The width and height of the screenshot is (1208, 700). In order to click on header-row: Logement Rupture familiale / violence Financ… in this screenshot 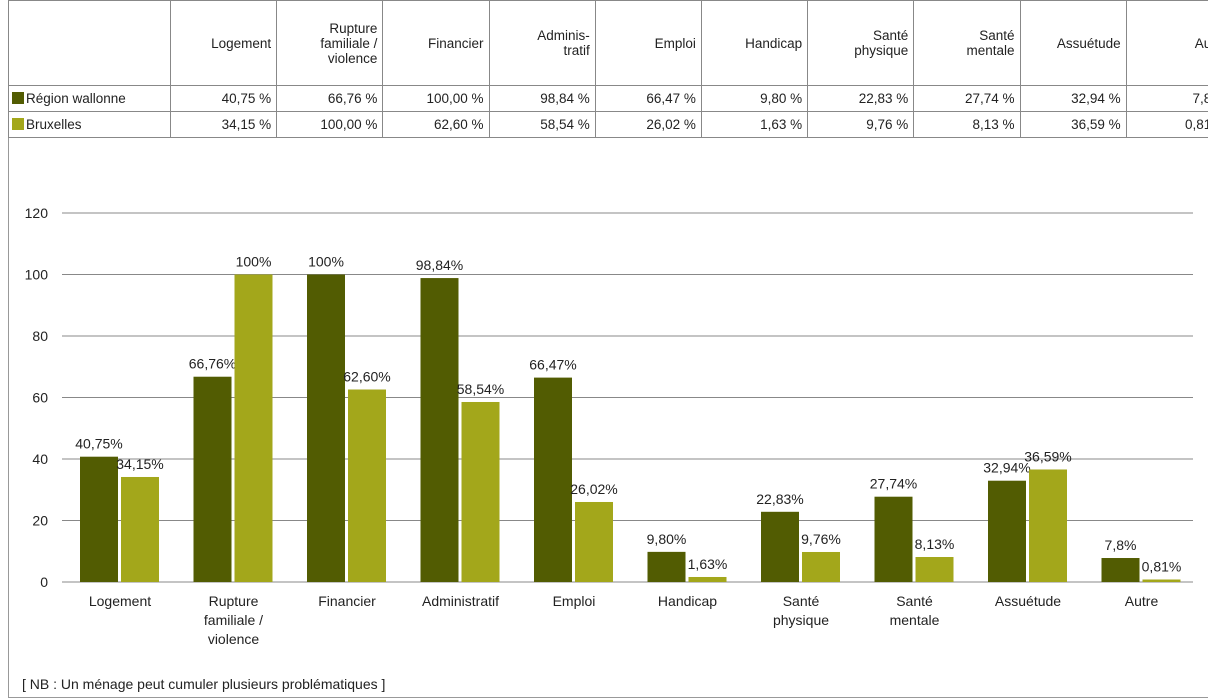, I will do `click(608, 43)`.